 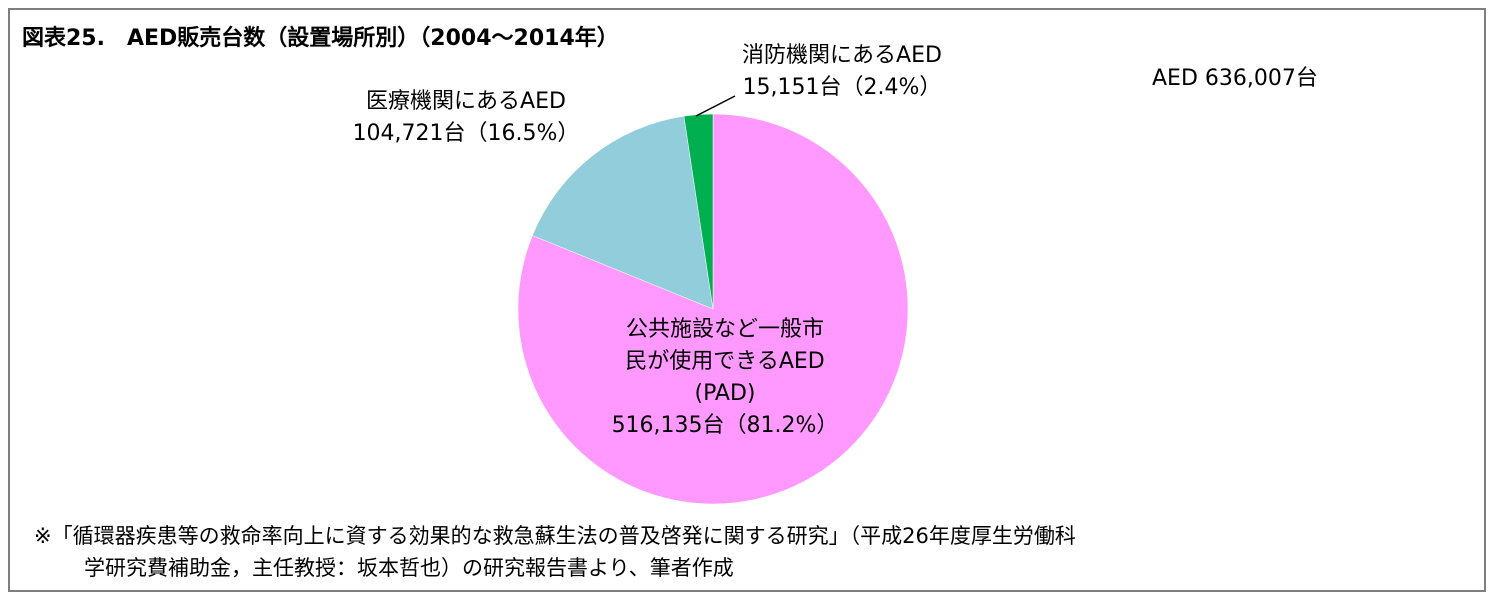 What do you see at coordinates (725, 361) in the screenshot?
I see `pad-label-line-2: 民が使用できるAED` at bounding box center [725, 361].